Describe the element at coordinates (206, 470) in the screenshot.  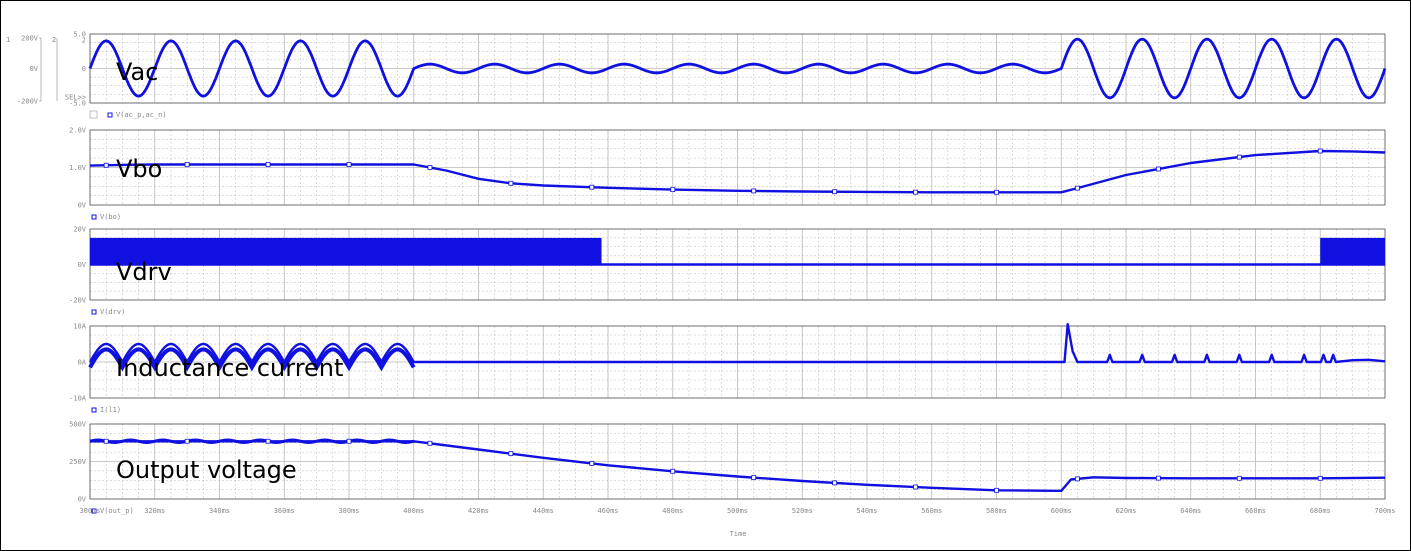
I see `annotation-output-voltage: Output voltage` at that location.